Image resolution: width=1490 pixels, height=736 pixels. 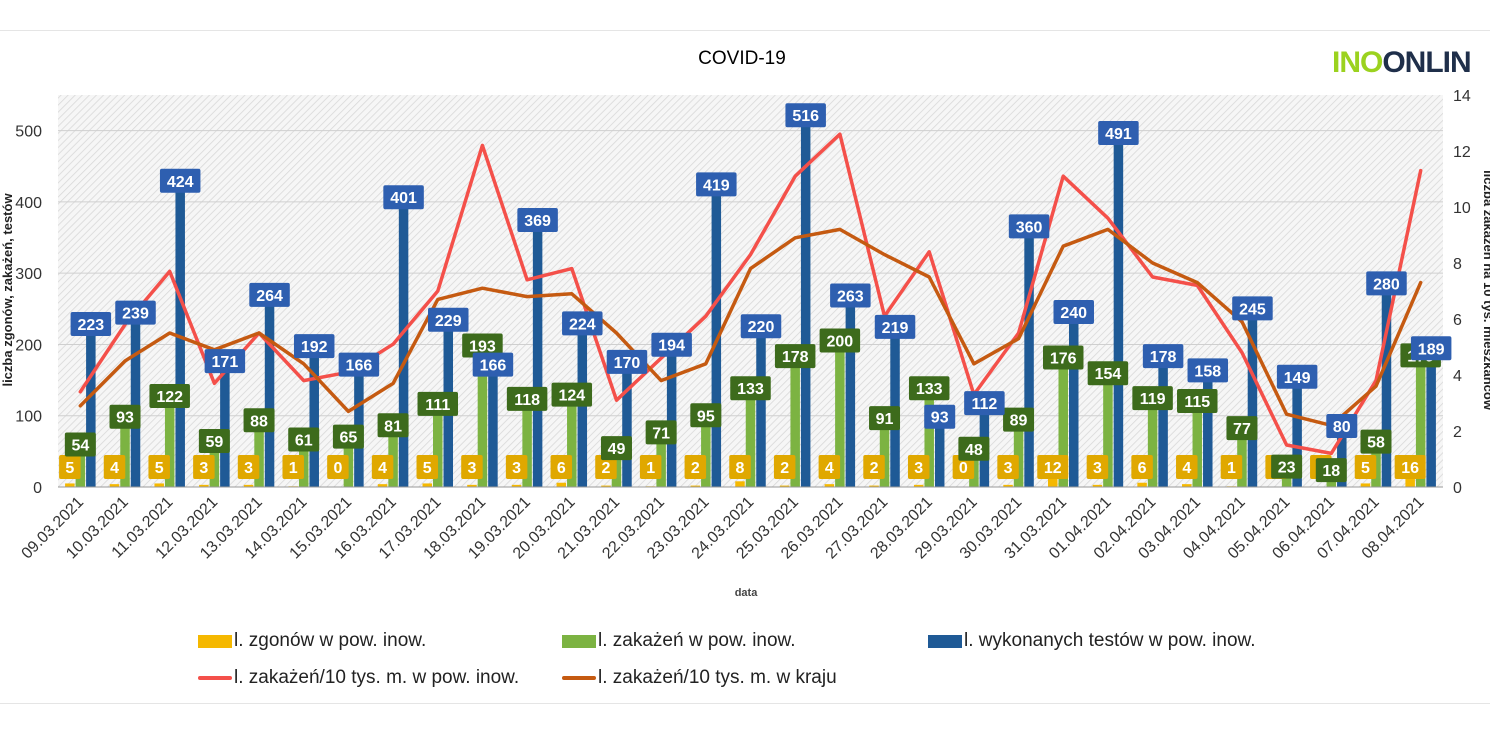 I want to click on data-label-deaths: 1, so click(x=1231, y=468).